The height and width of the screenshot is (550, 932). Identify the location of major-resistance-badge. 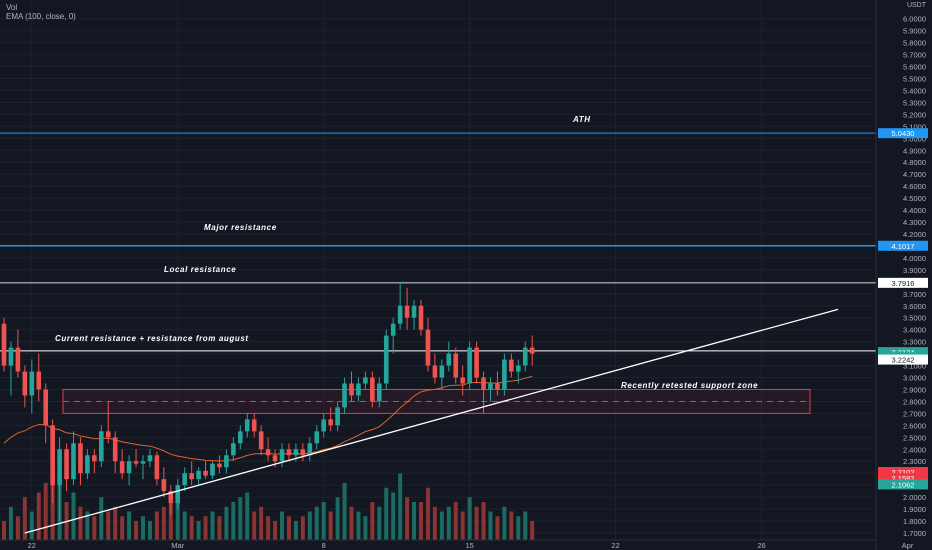
(903, 245).